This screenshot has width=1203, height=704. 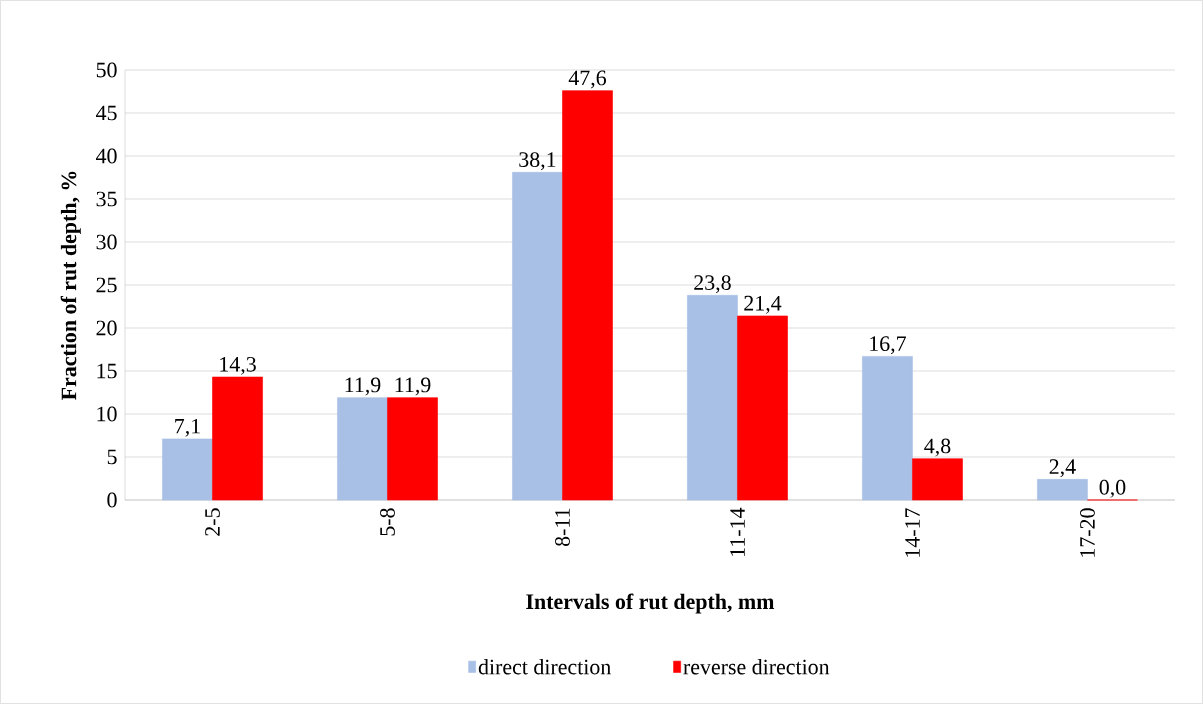 I want to click on data-label: 7,1, so click(x=187, y=427).